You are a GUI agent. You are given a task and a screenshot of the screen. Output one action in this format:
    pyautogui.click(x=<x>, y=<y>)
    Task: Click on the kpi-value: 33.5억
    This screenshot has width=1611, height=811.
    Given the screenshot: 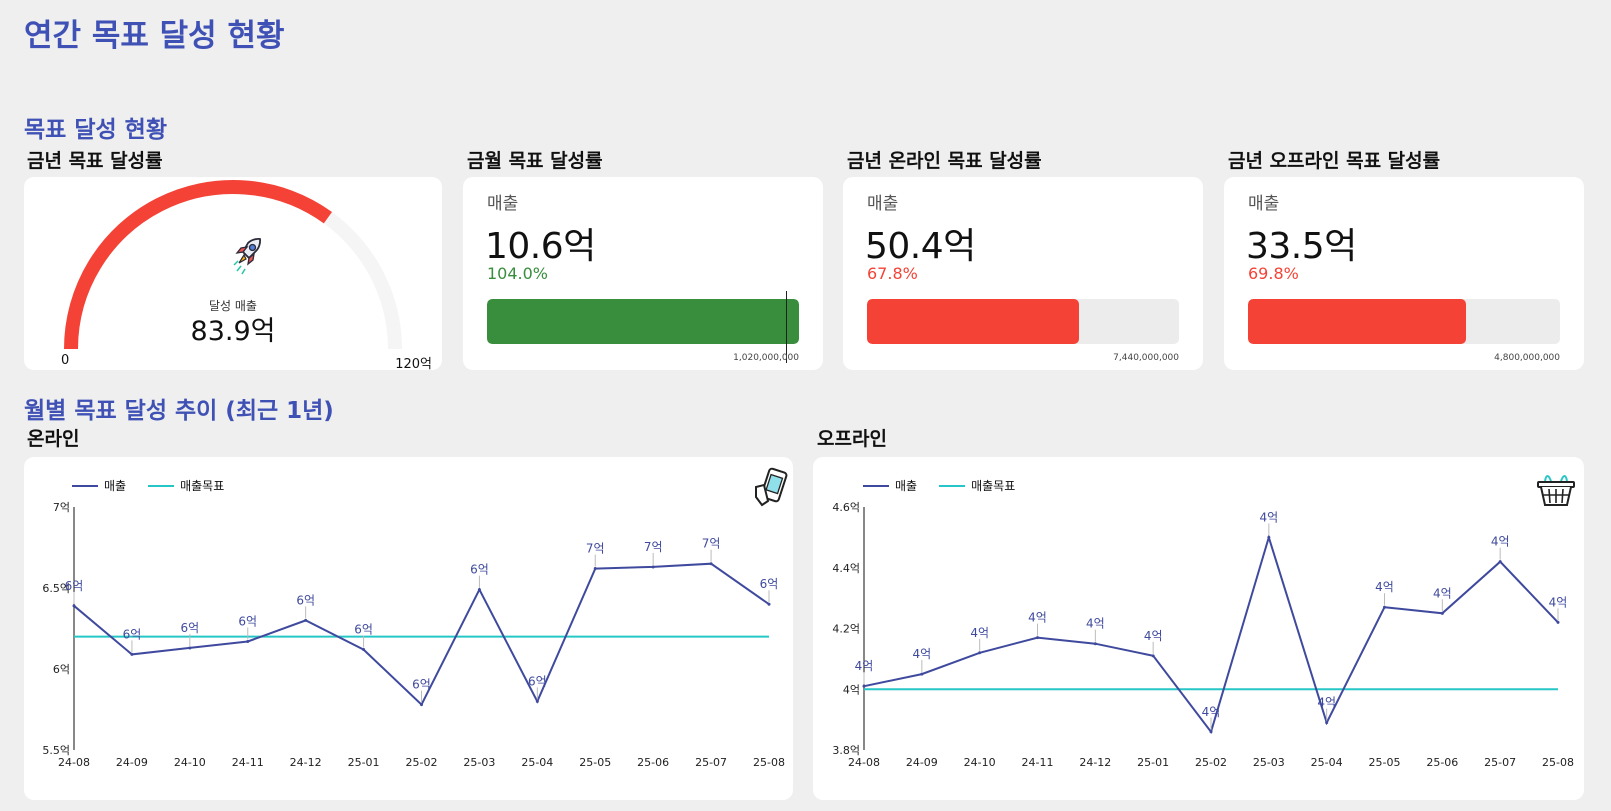 What is the action you would take?
    pyautogui.click(x=1301, y=246)
    